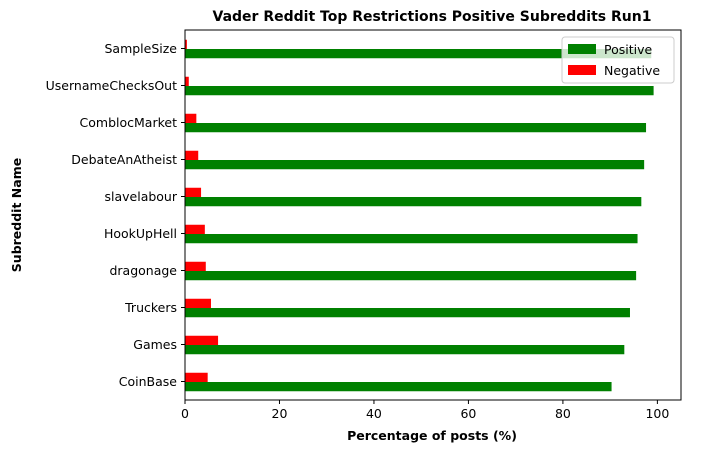 This screenshot has width=703, height=453. Describe the element at coordinates (413, 202) in the screenshot. I see `bar-positive-slavelabour` at that location.